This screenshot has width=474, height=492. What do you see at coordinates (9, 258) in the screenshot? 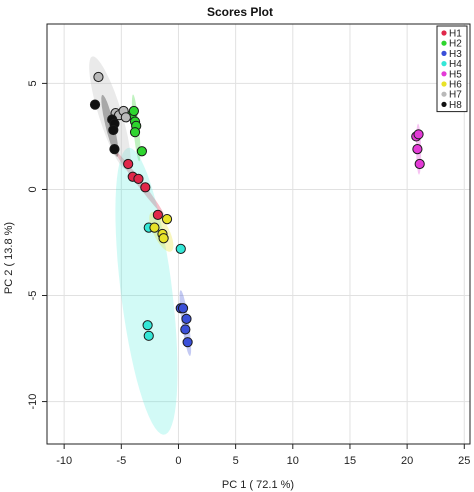
I see `y-axis-label: PC 2 ( 13.8 %)` at bounding box center [9, 258].